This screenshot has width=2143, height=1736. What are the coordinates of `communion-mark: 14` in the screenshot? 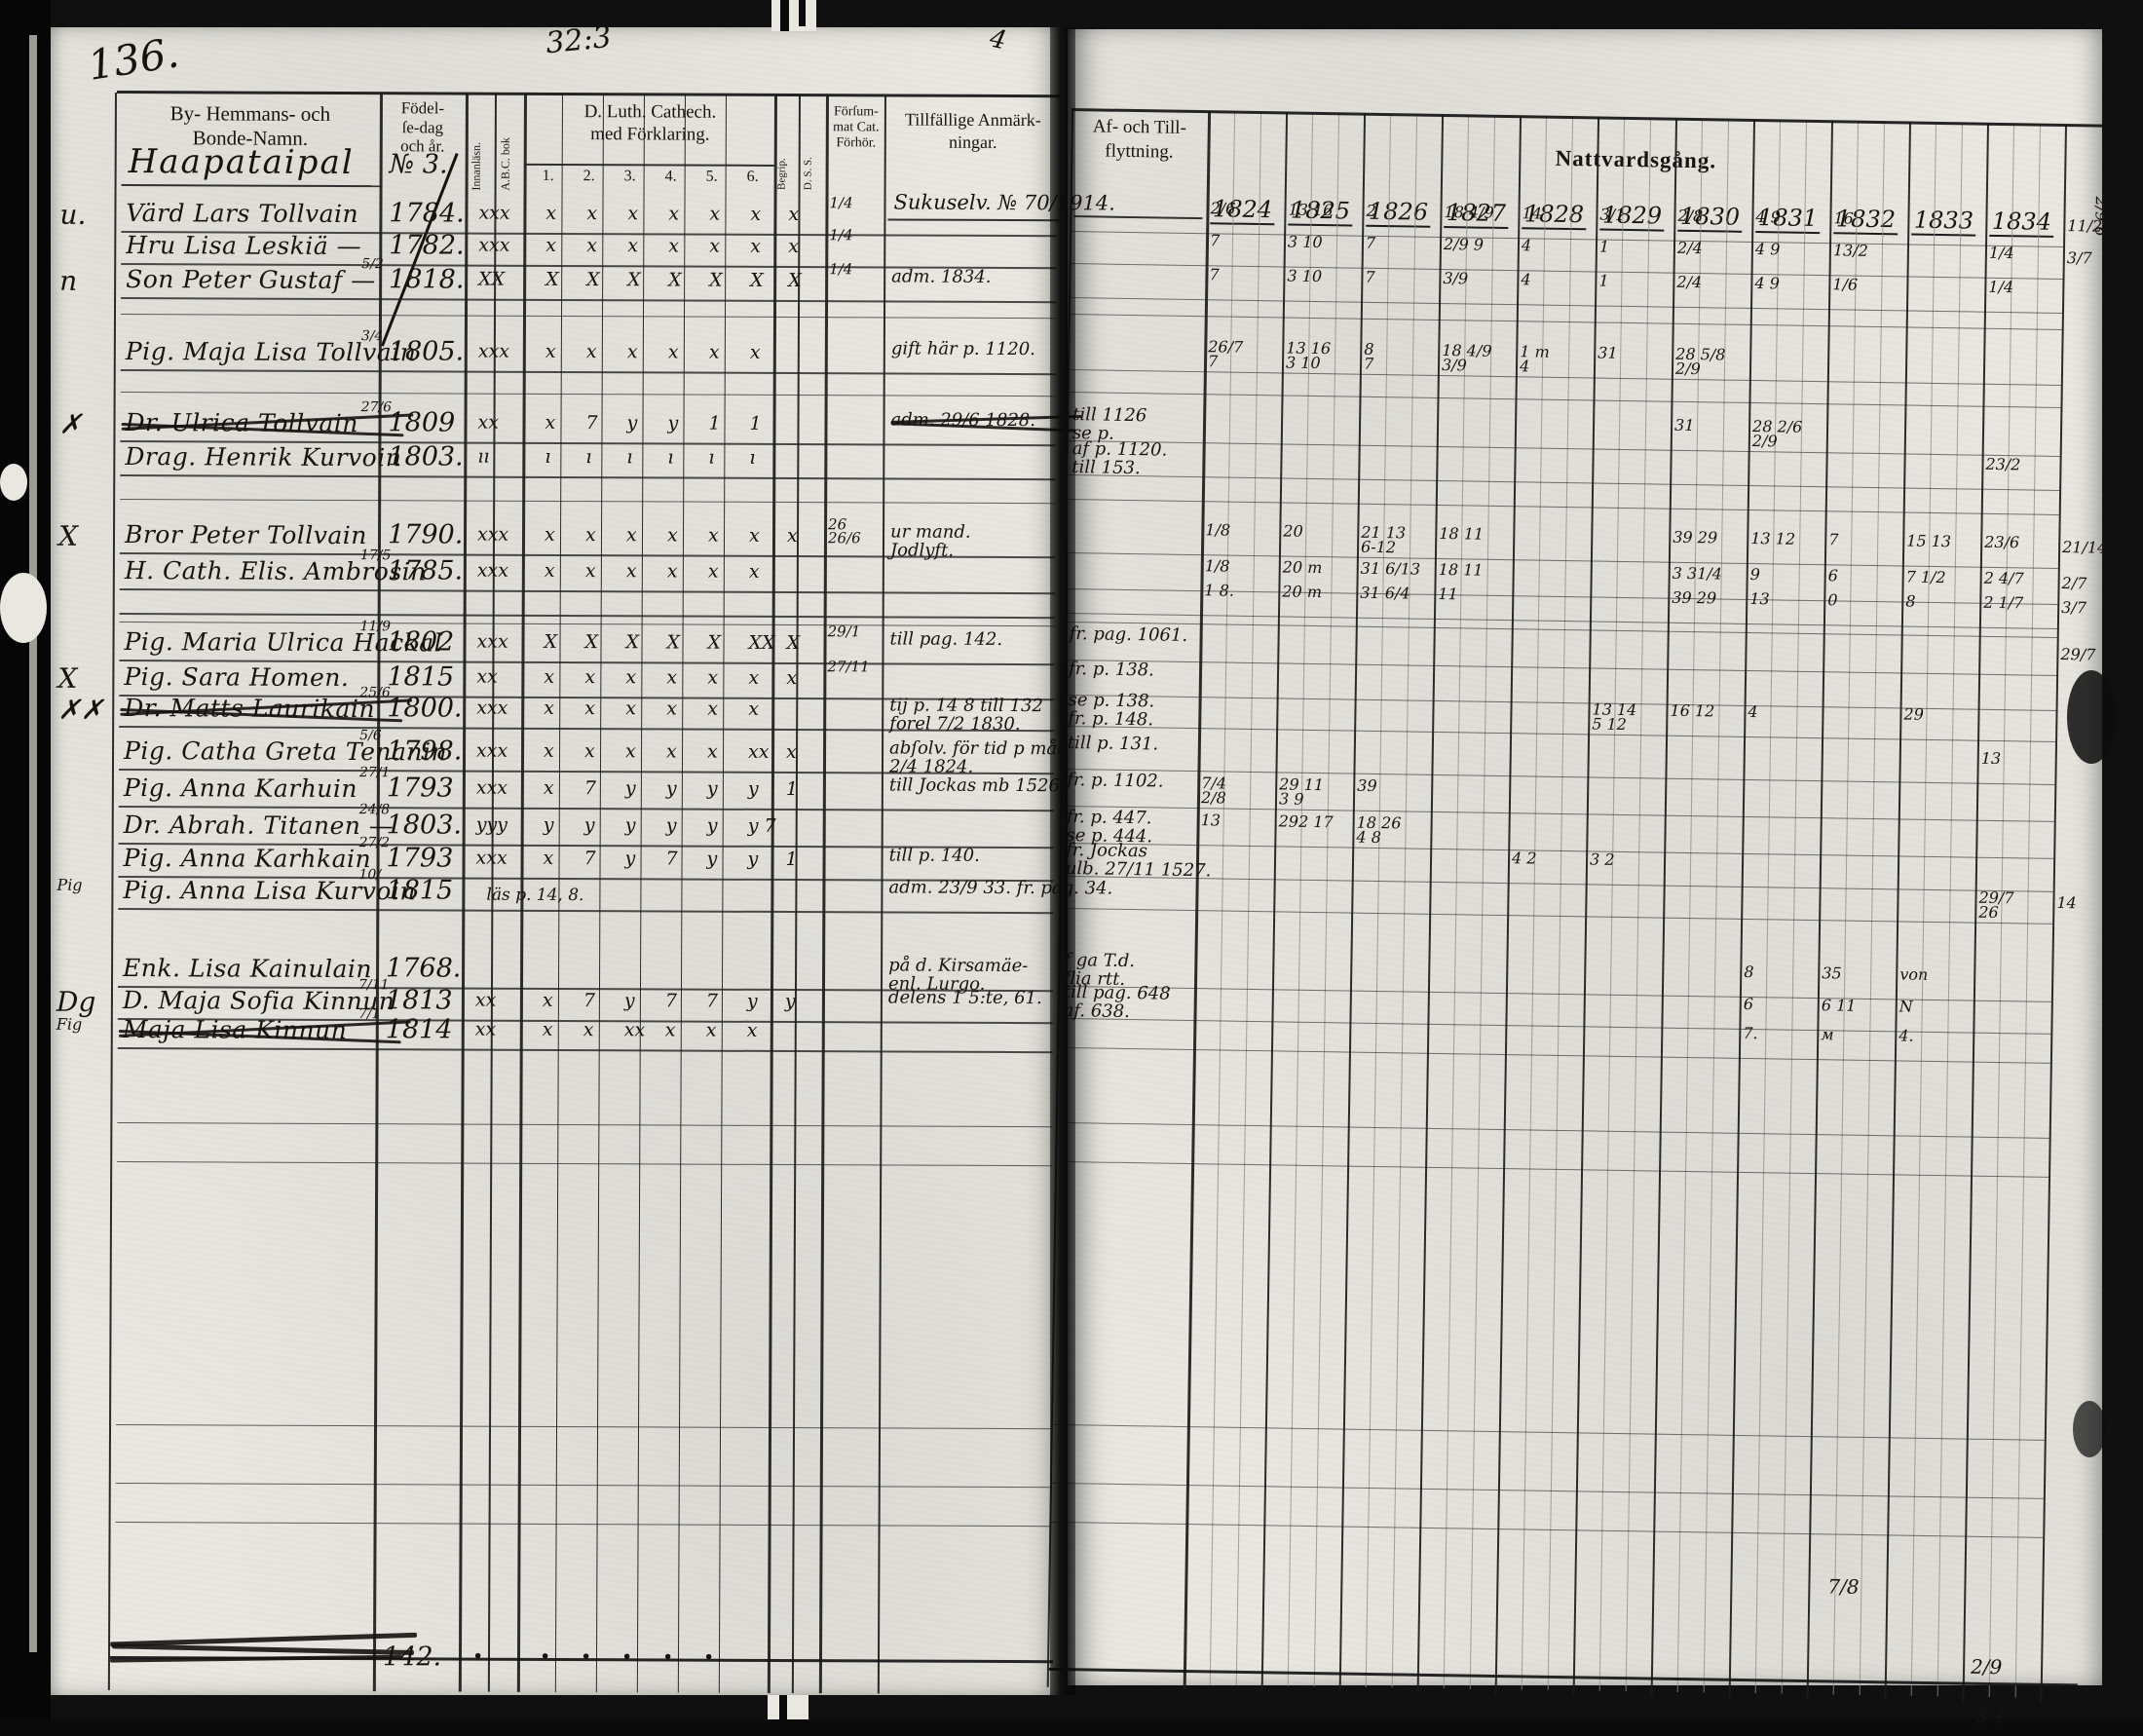 It's located at (1532, 213).